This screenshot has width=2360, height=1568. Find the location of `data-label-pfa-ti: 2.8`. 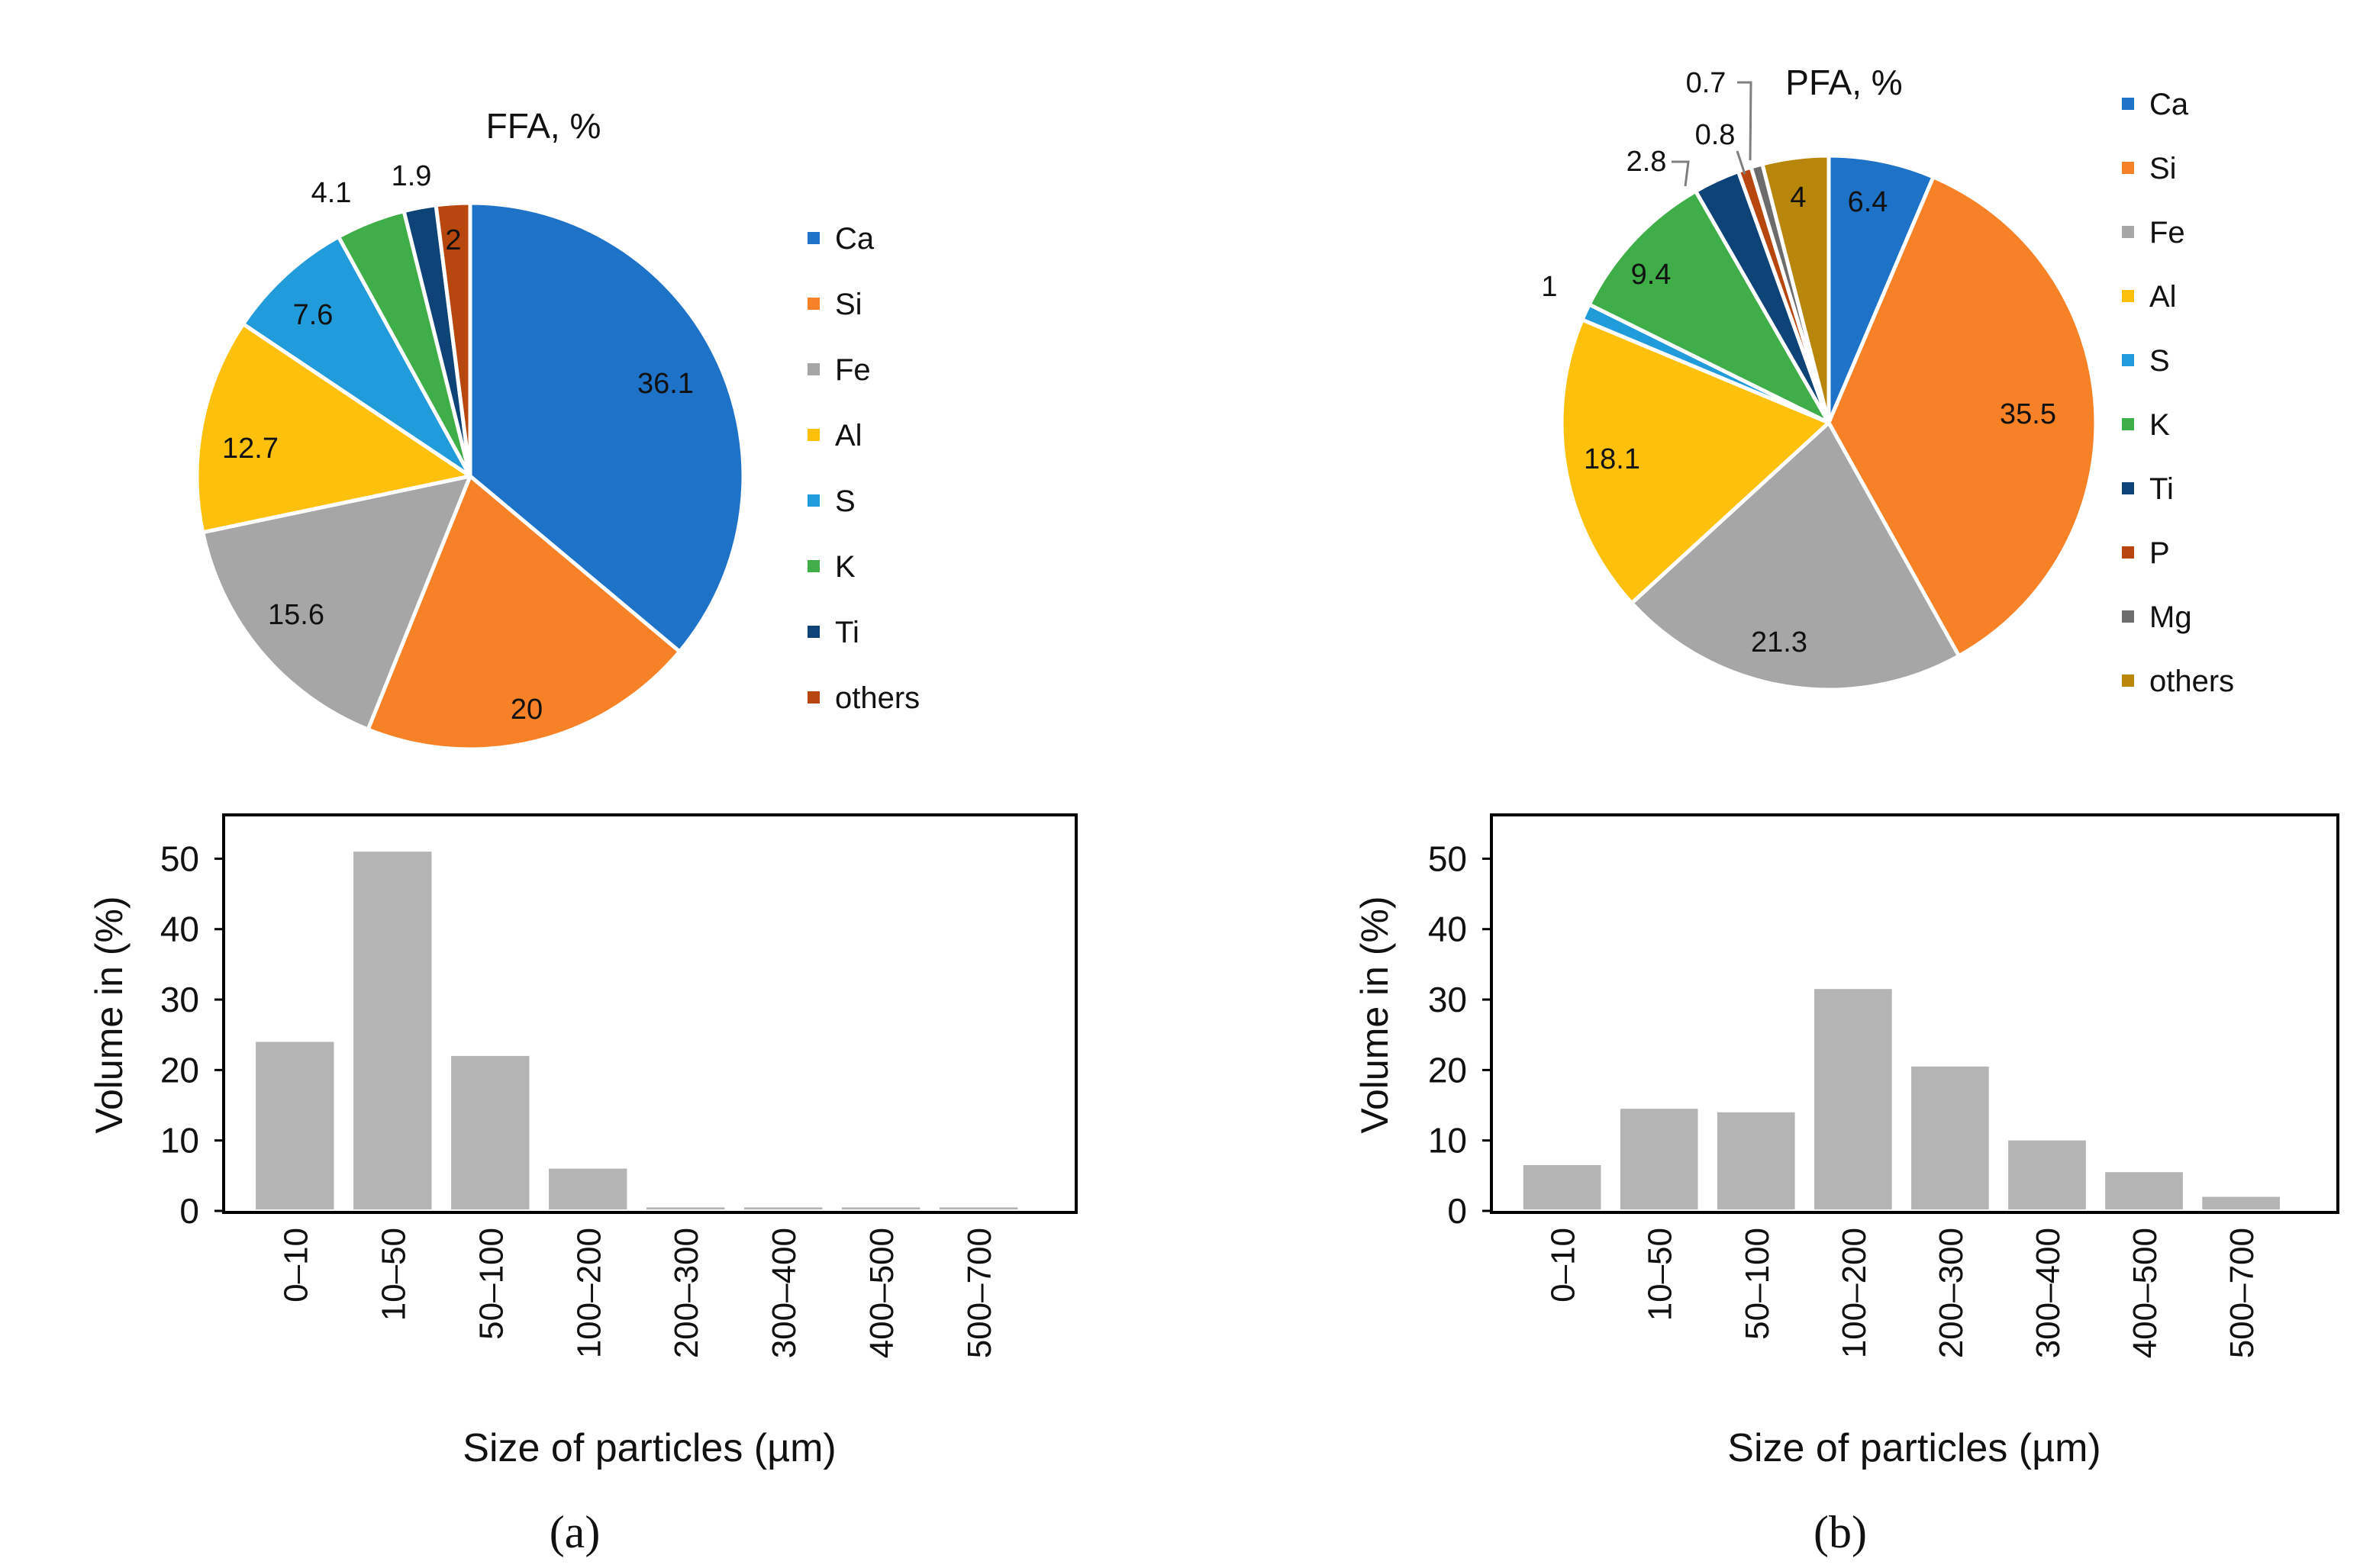

data-label-pfa-ti: 2.8 is located at coordinates (1647, 162).